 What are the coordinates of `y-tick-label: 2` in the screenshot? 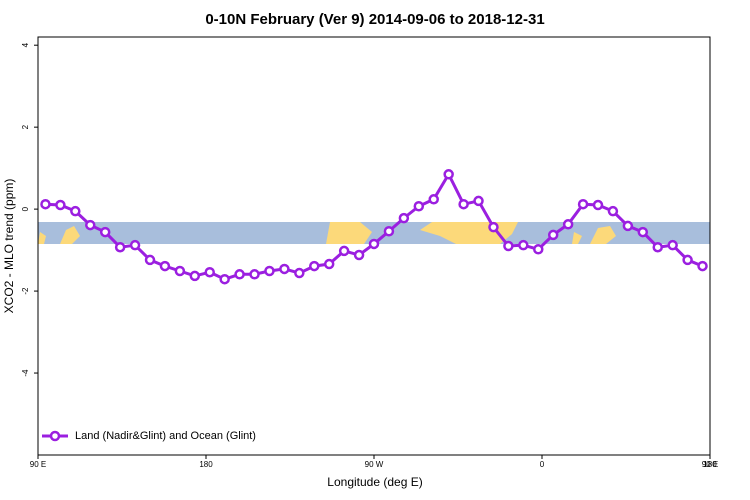 It's located at (25, 126).